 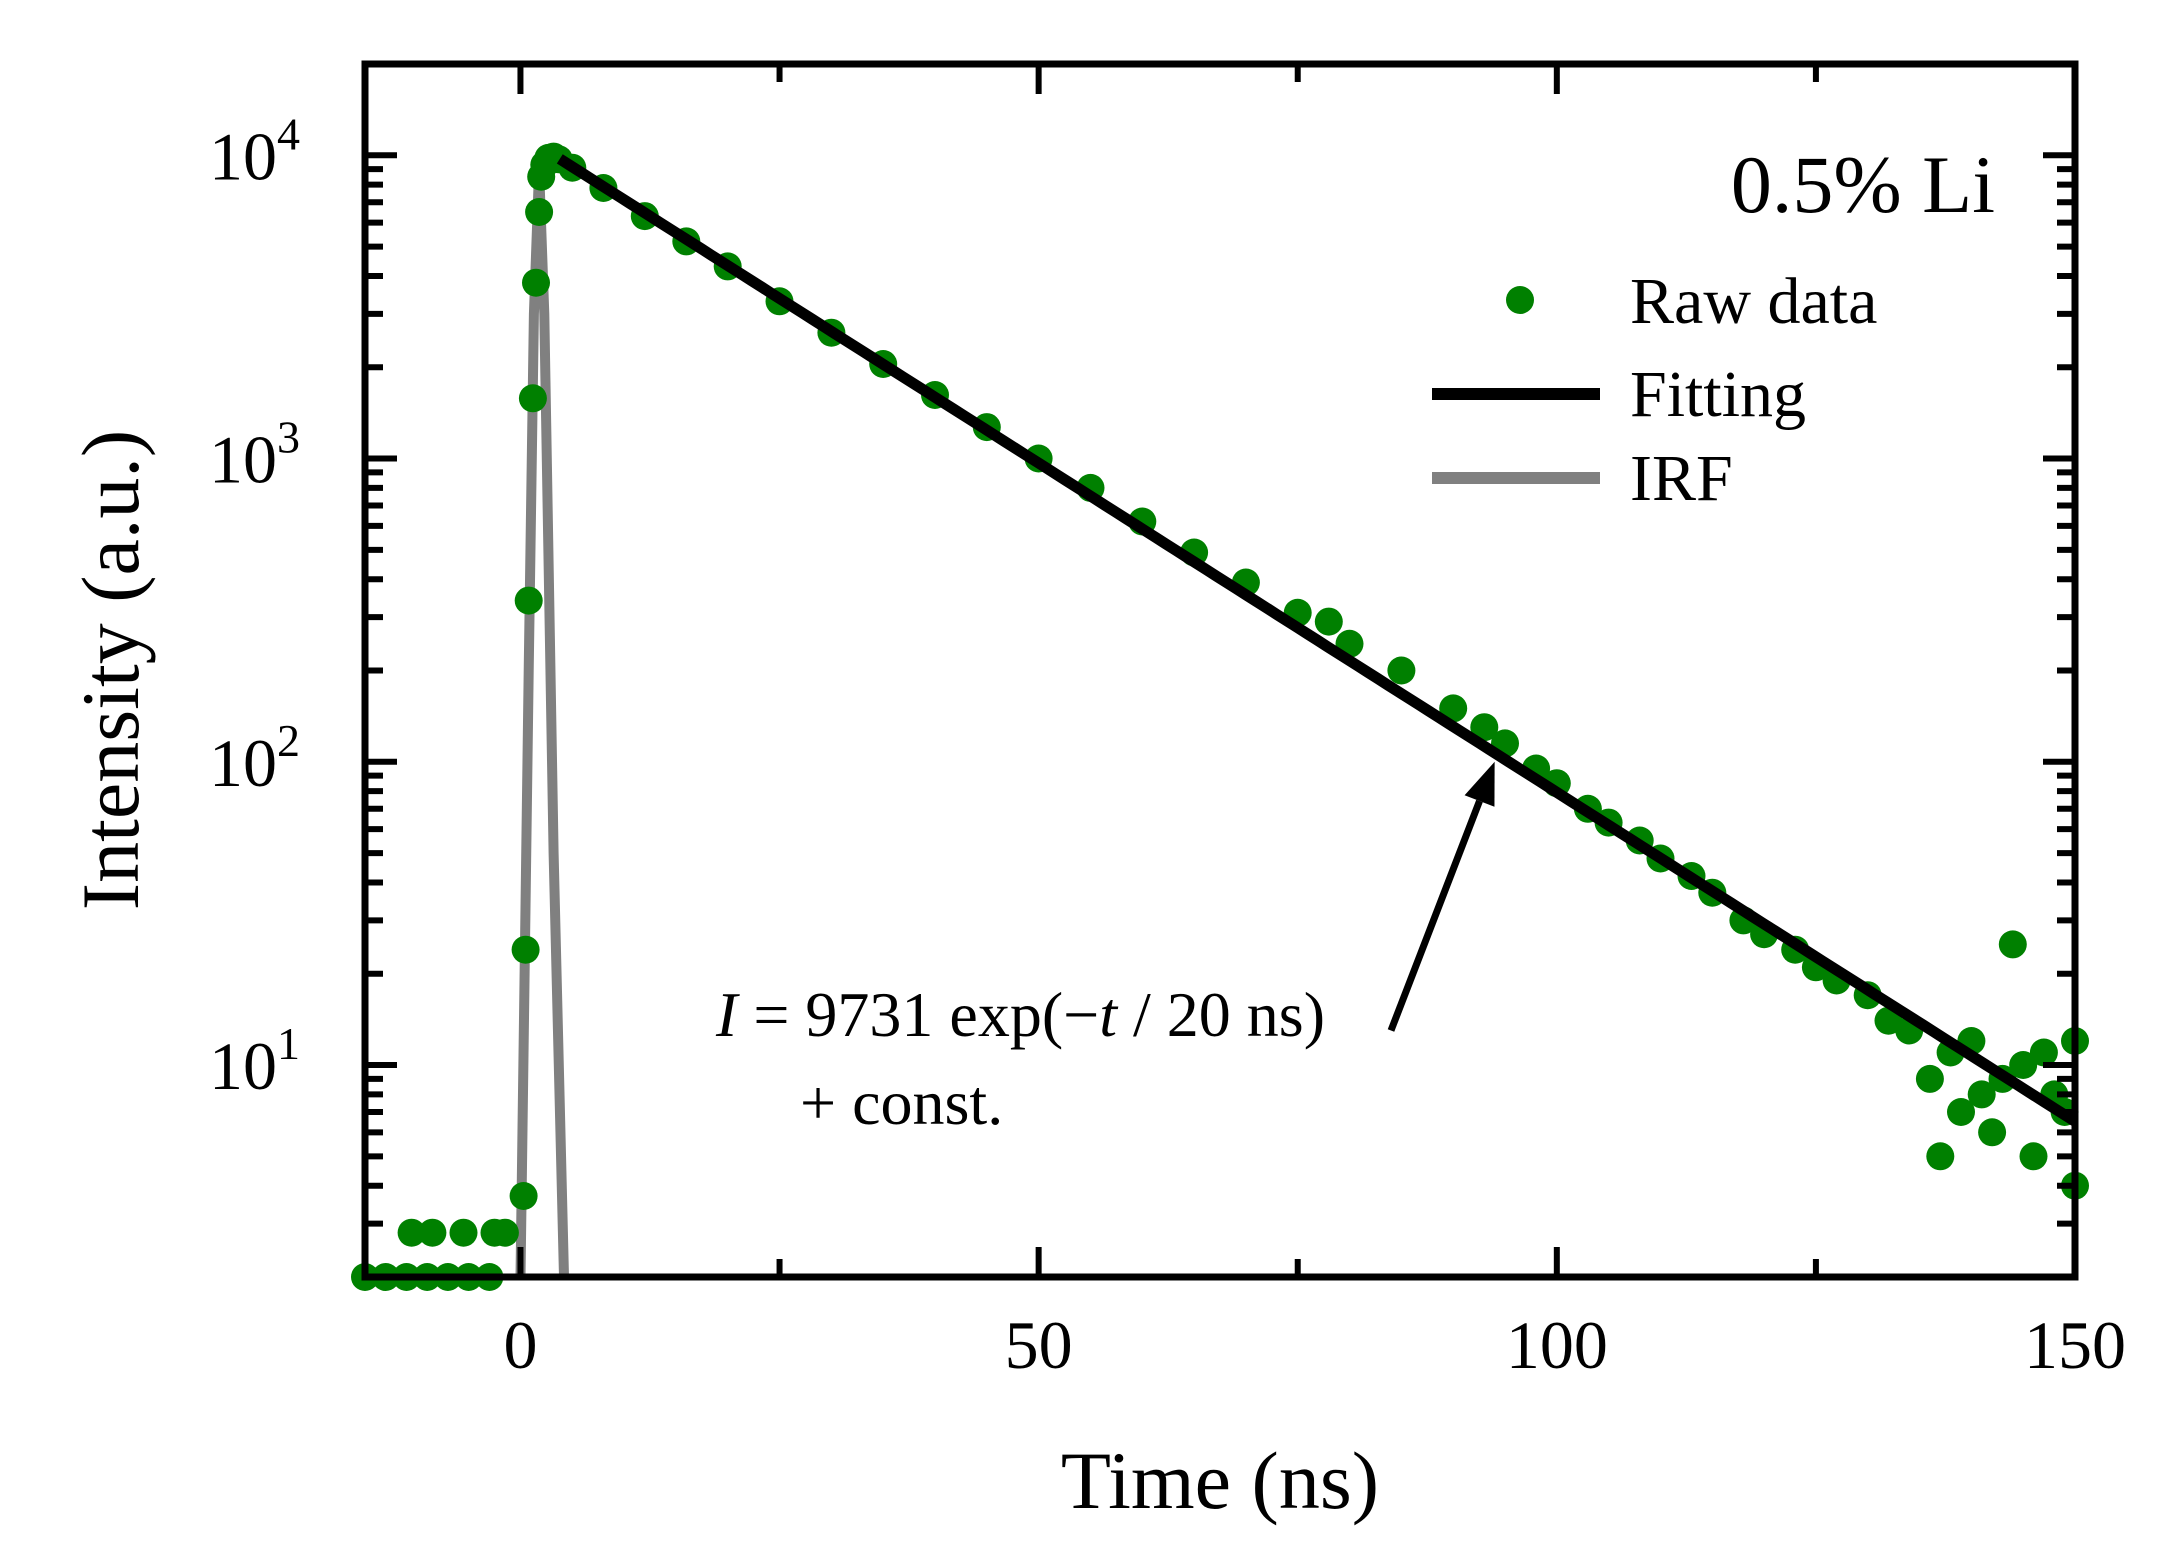 I want to click on irf-line, so click(x=542, y=721).